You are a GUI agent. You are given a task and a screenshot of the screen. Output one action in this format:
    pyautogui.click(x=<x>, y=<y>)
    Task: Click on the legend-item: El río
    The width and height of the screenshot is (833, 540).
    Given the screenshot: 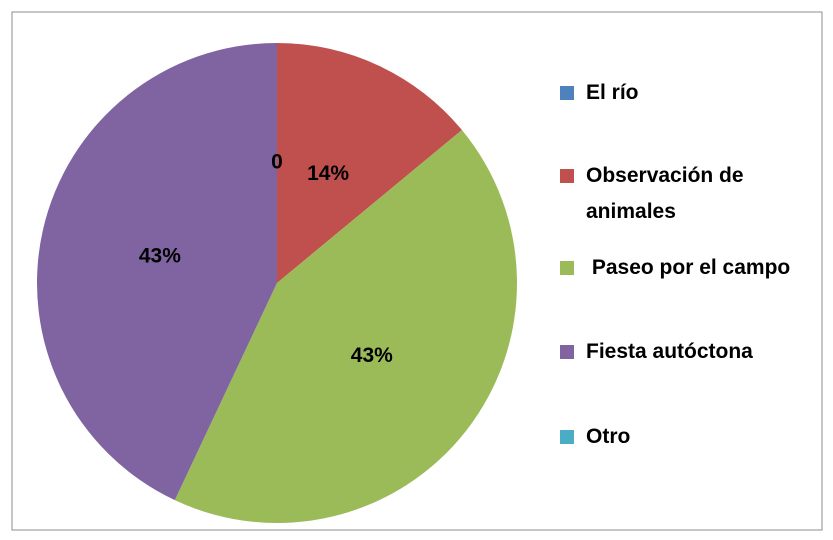 What is the action you would take?
    pyautogui.click(x=680, y=93)
    